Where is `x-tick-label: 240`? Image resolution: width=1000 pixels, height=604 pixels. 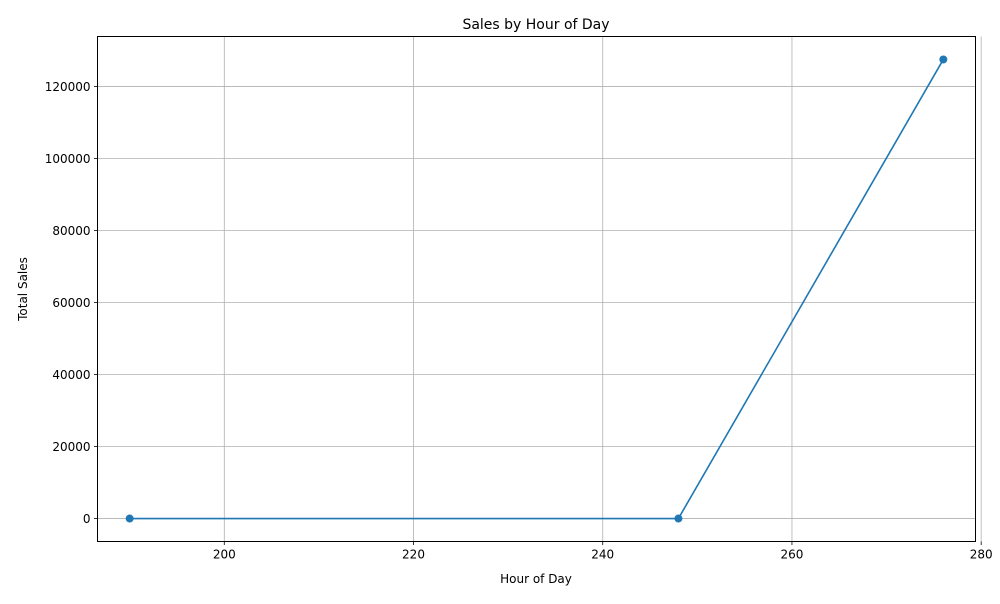 x-tick-label: 240 is located at coordinates (602, 555).